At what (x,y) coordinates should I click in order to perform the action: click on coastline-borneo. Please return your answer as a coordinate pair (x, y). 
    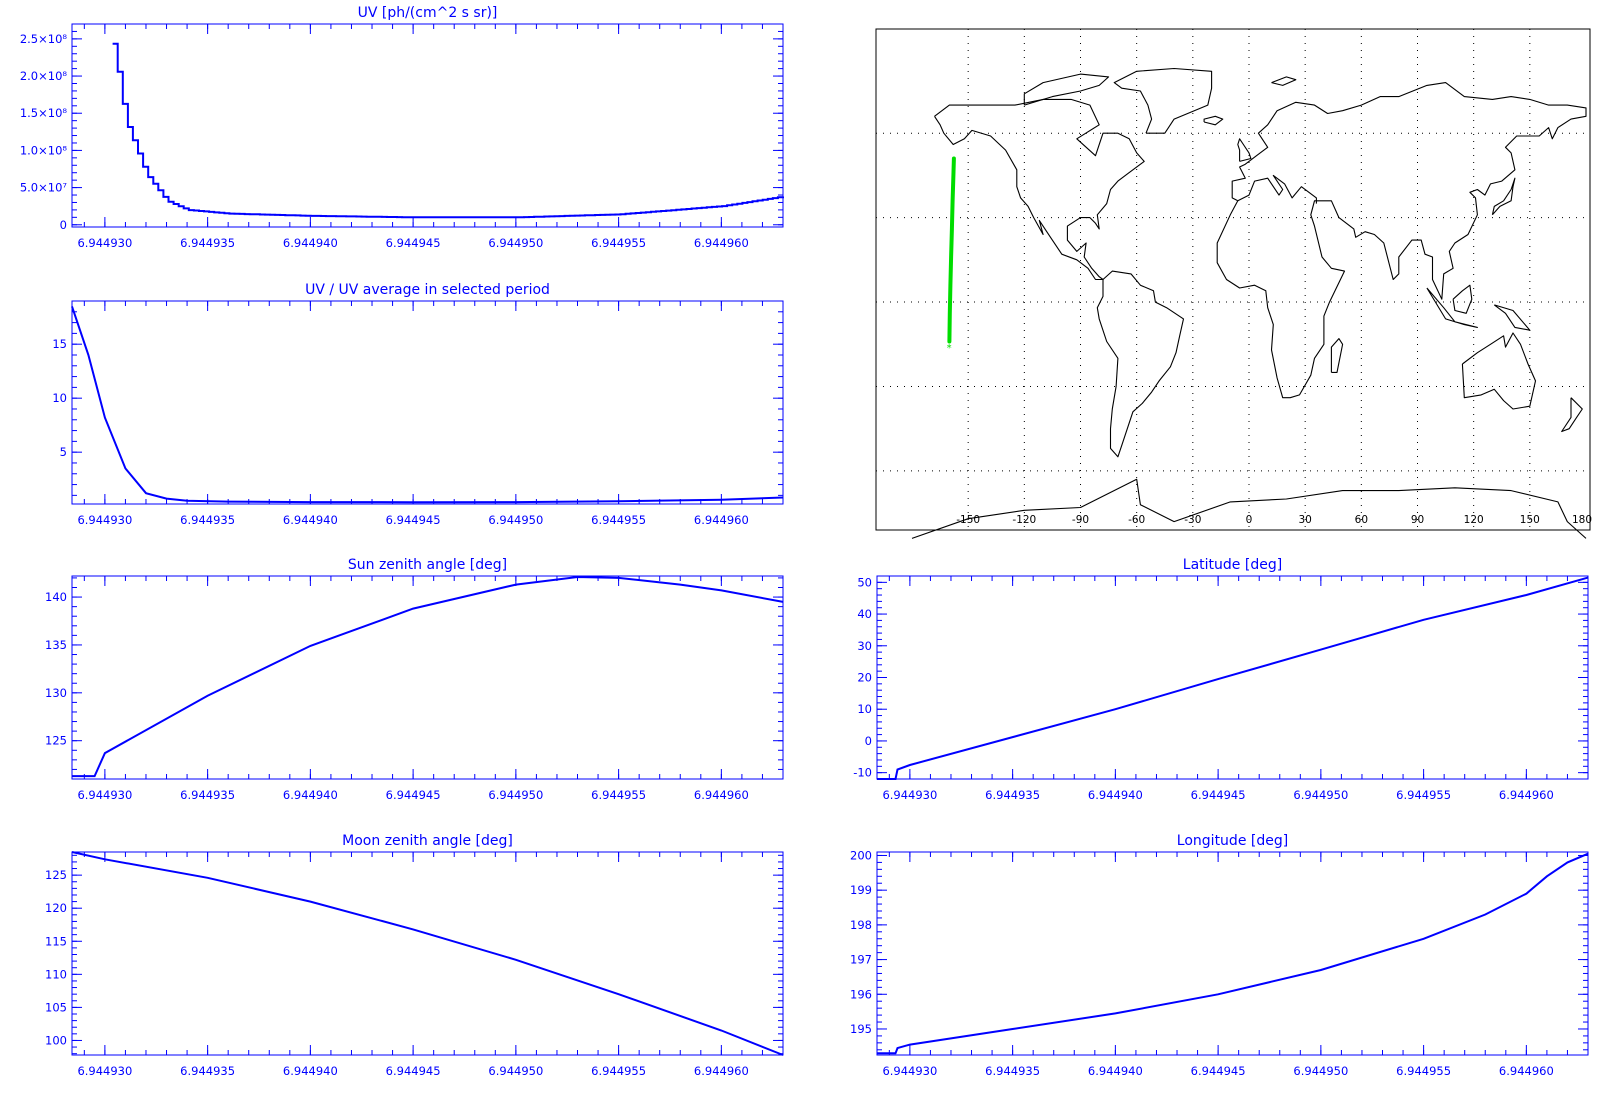
    Looking at the image, I should click on (1462, 299).